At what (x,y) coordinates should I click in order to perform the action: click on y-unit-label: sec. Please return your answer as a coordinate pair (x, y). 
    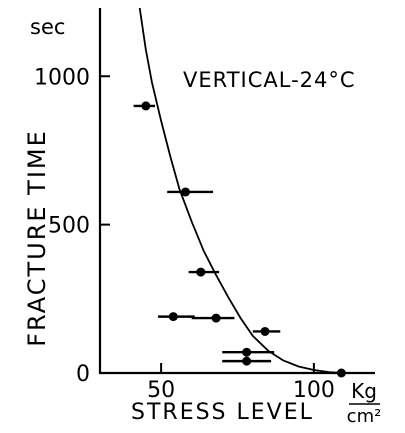
    Looking at the image, I should click on (47, 27).